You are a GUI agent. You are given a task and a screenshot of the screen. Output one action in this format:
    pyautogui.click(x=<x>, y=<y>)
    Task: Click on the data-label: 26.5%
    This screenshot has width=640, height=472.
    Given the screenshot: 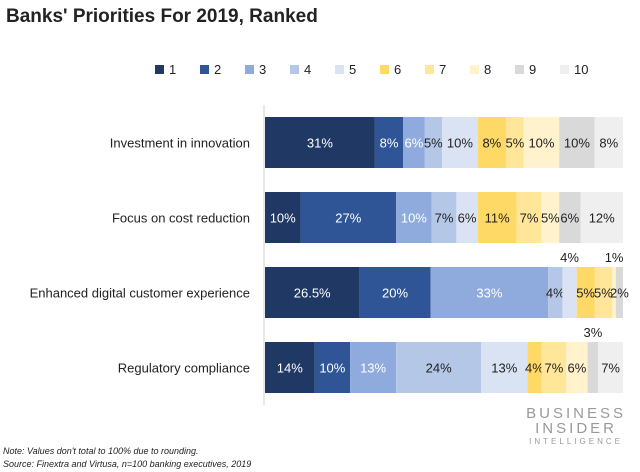 What is the action you would take?
    pyautogui.click(x=312, y=293)
    